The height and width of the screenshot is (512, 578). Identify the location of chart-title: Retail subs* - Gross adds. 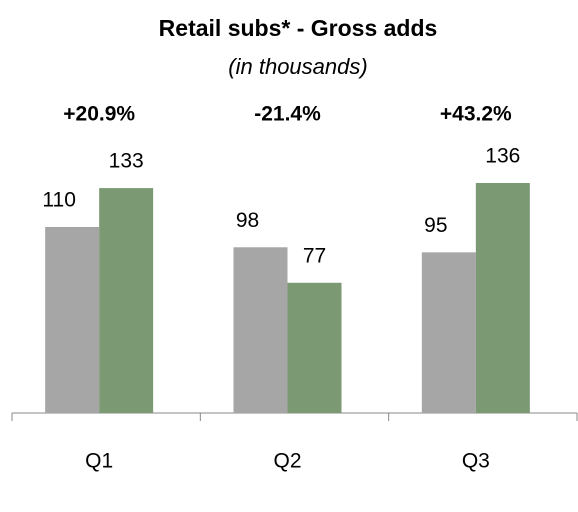
(298, 28).